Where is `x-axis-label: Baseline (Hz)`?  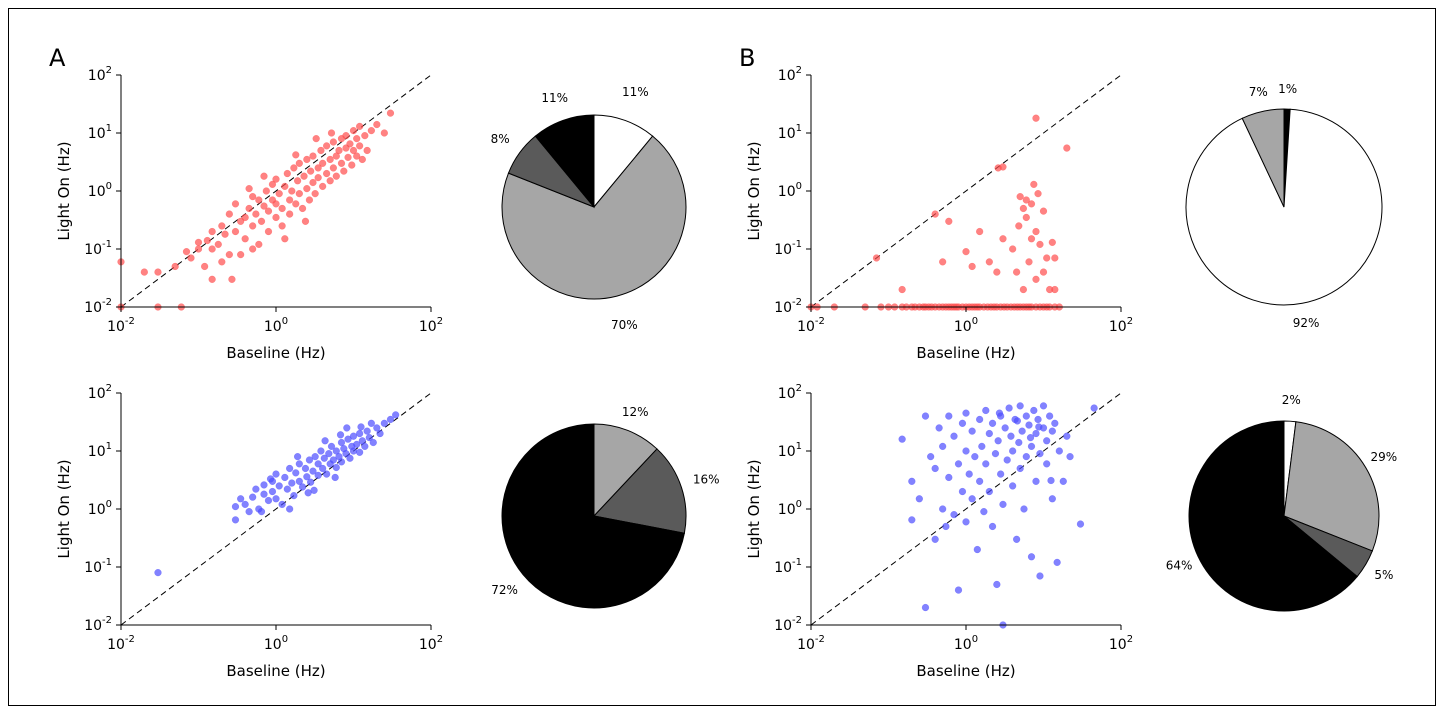
x-axis-label: Baseline (Hz) is located at coordinates (965, 671).